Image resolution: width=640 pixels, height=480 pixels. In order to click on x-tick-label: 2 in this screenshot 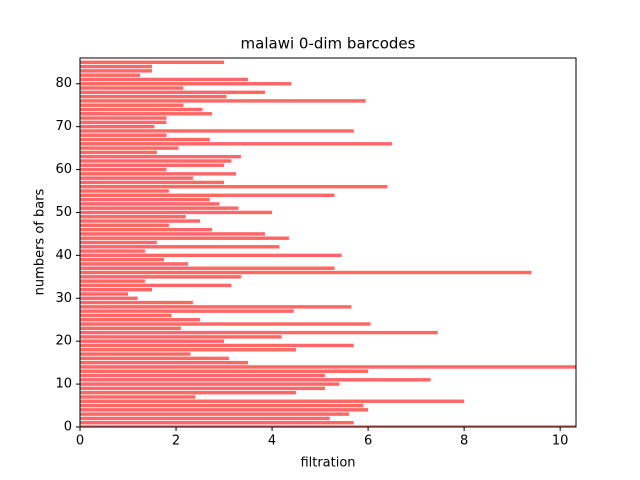, I will do `click(176, 441)`.